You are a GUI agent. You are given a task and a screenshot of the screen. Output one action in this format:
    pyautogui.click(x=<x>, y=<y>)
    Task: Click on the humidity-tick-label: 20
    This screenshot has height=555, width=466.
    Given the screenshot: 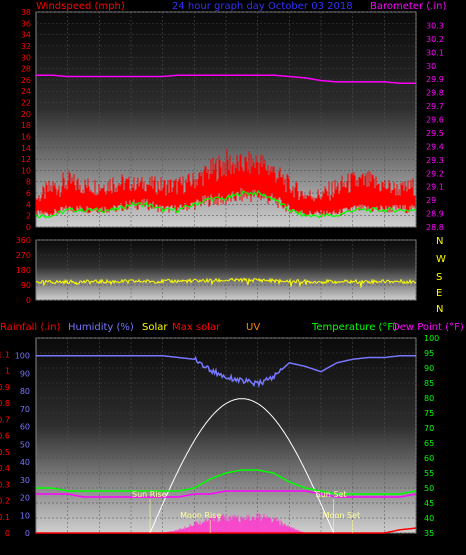 What is the action you would take?
    pyautogui.click(x=25, y=498)
    